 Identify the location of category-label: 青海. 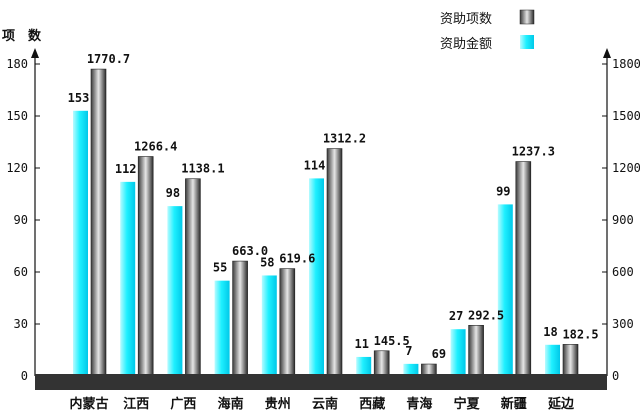
(419, 404).